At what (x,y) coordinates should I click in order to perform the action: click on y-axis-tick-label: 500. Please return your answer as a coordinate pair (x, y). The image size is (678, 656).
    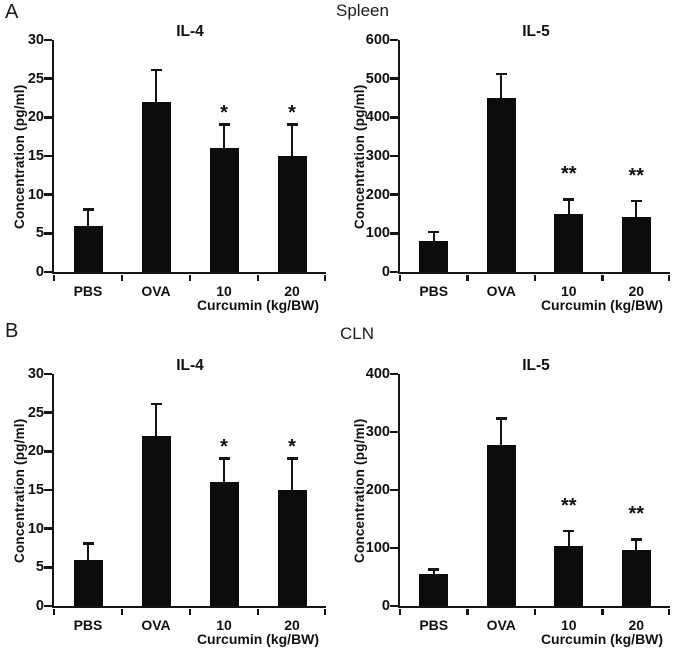
    Looking at the image, I should click on (377, 78).